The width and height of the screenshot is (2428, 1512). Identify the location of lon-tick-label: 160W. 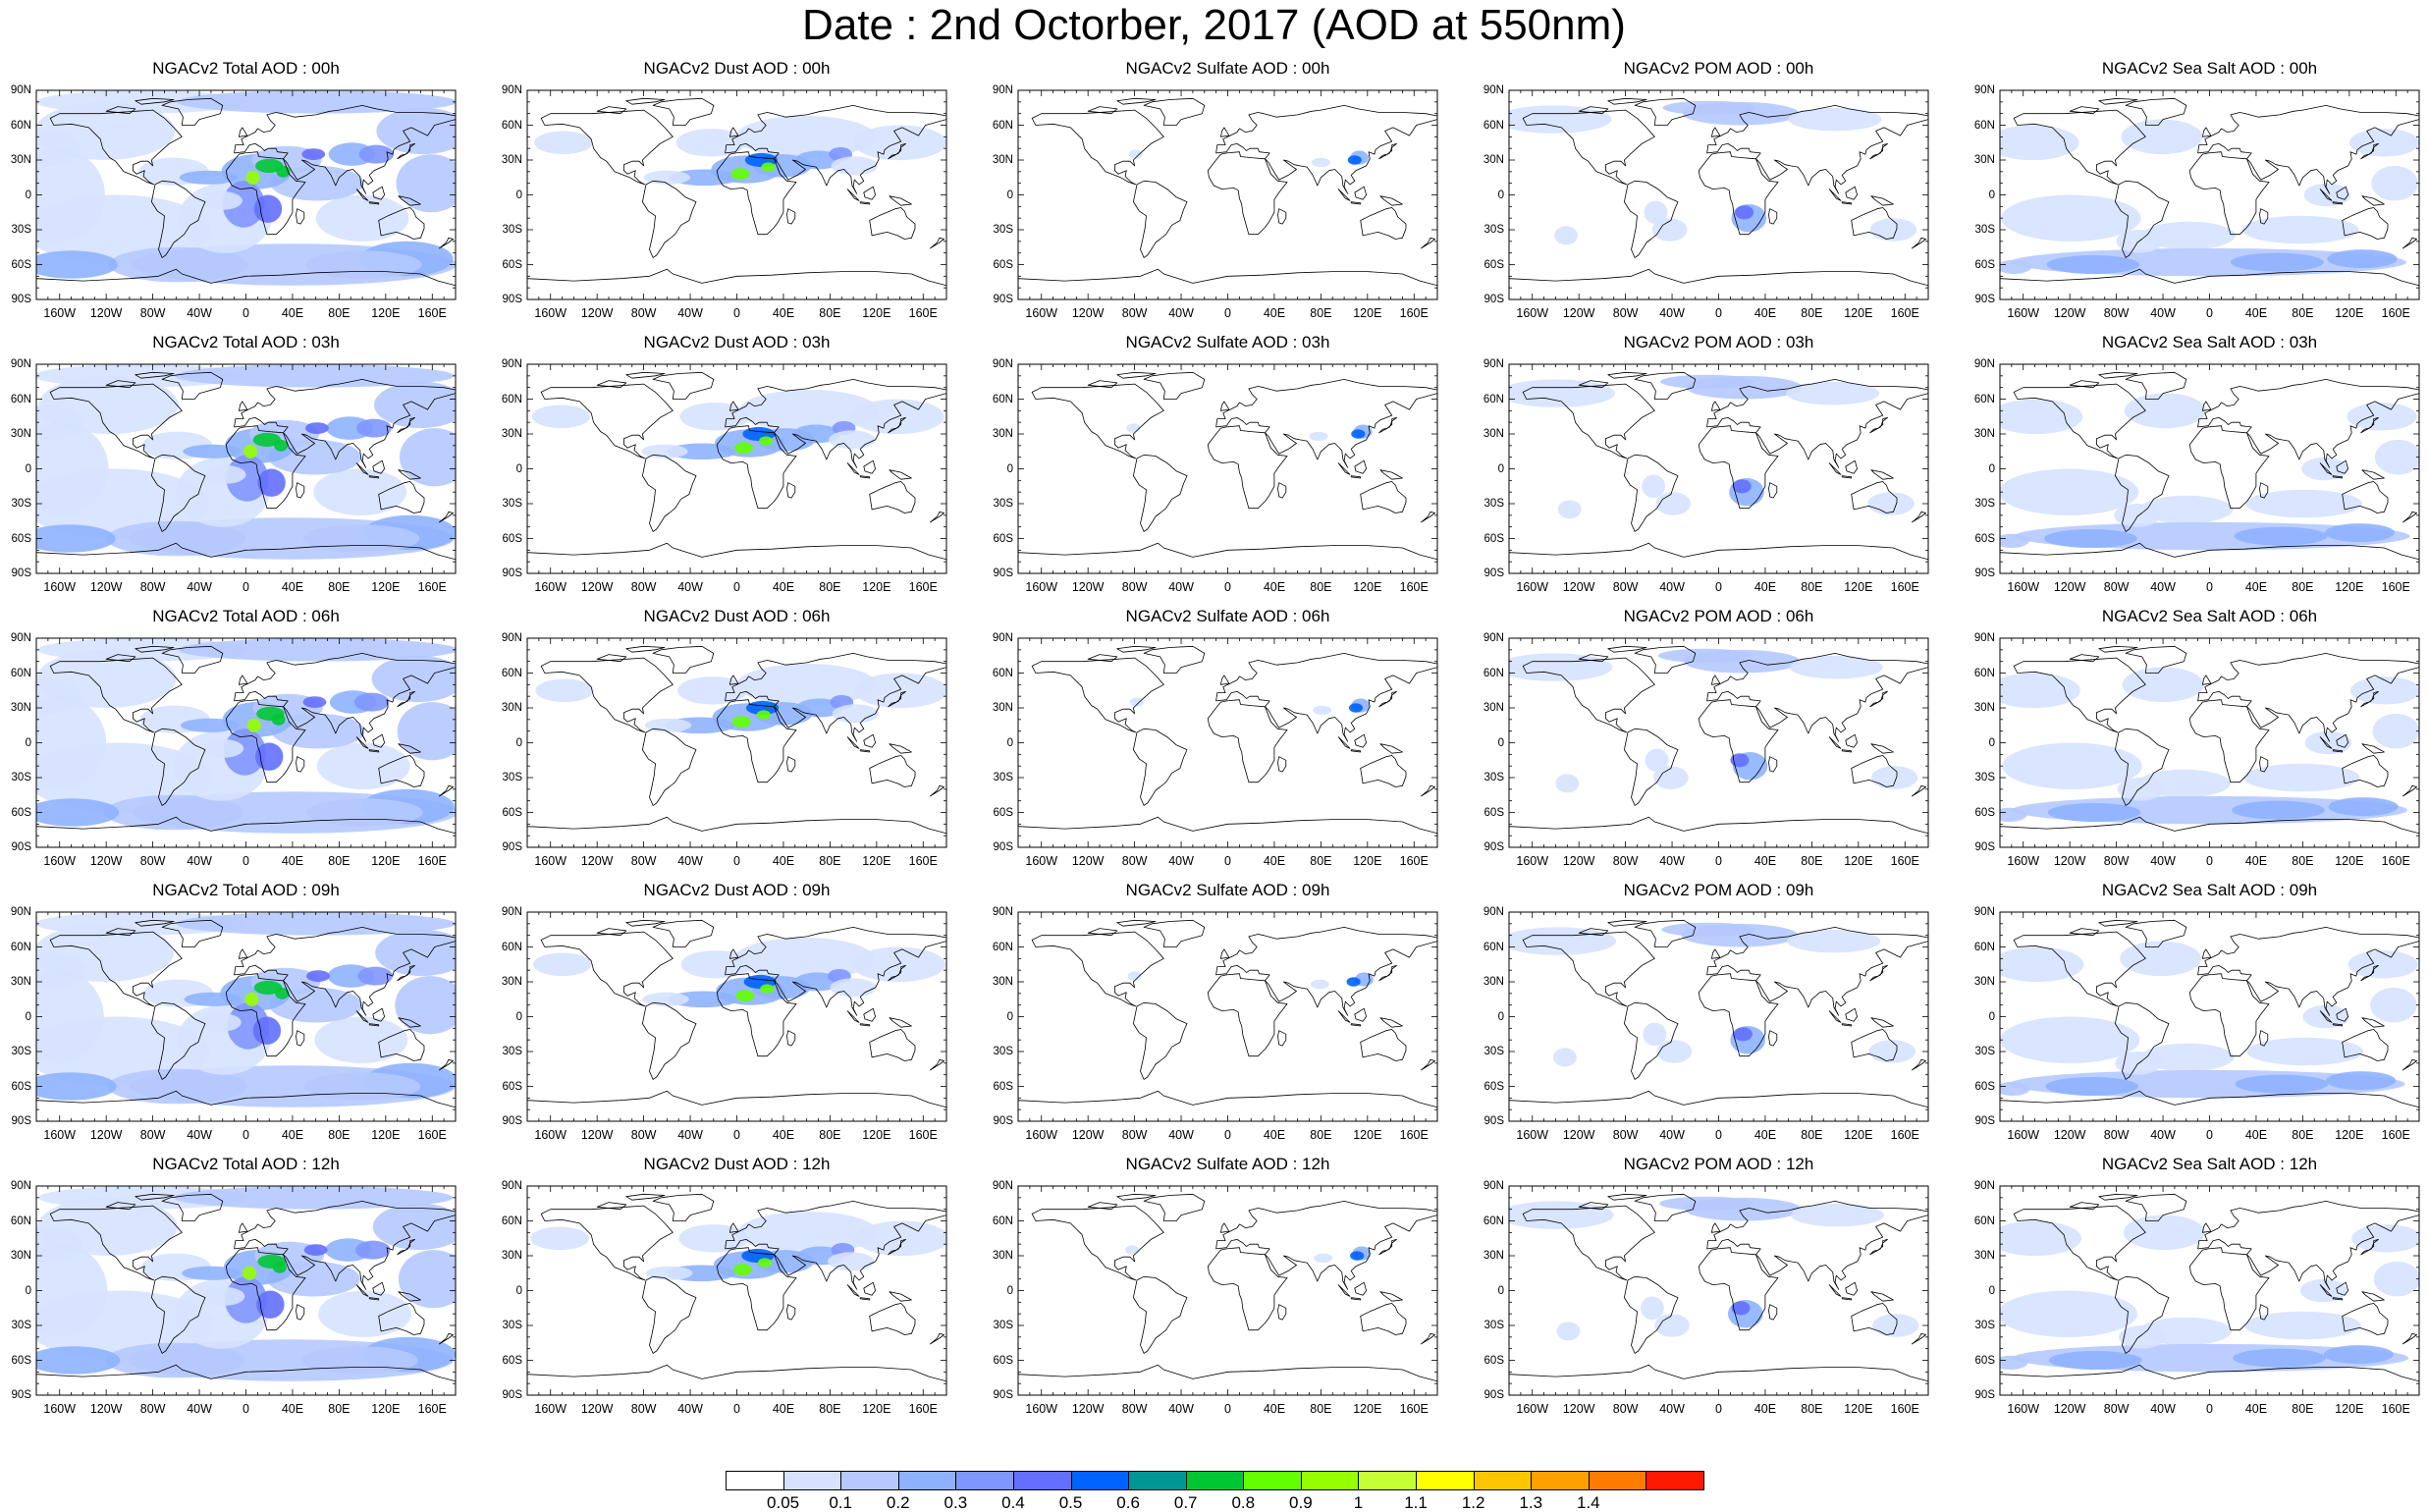
(2024, 861).